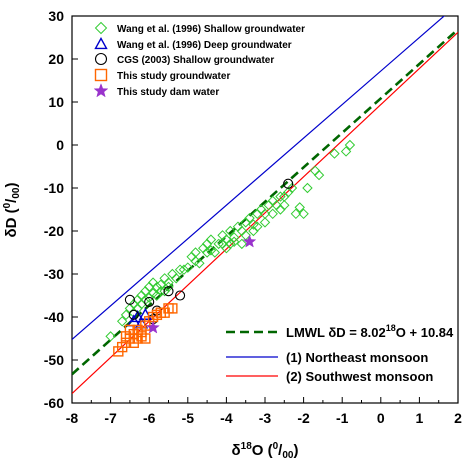  Describe the element at coordinates (265, 418) in the screenshot. I see `x-tick-label: -3` at that location.